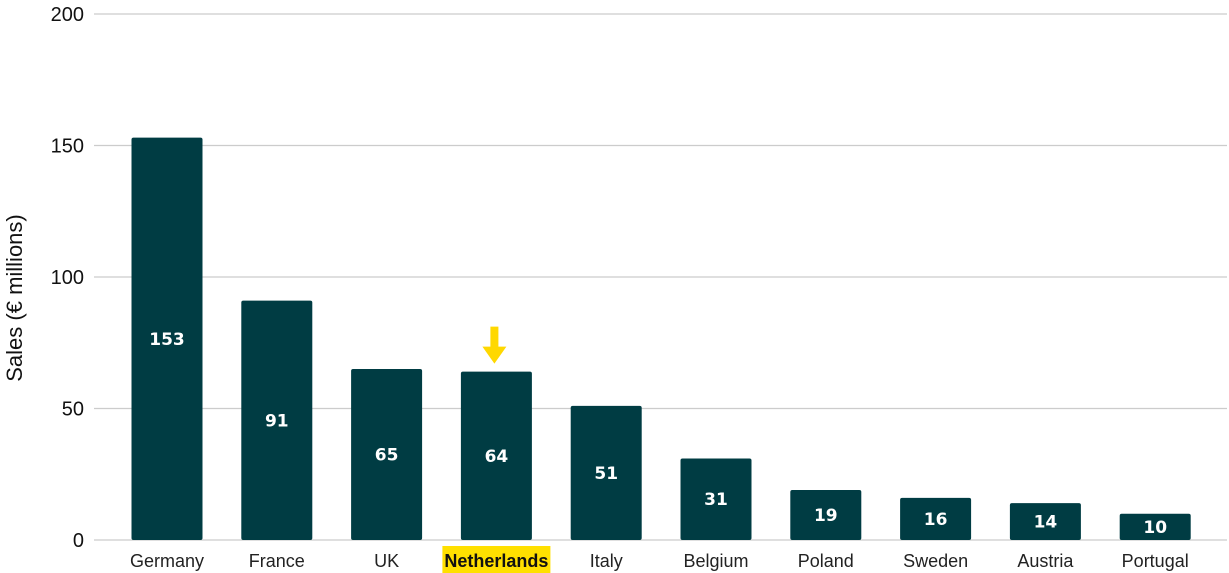 Image resolution: width=1229 pixels, height=573 pixels. I want to click on y-tick-label: 0, so click(78, 541).